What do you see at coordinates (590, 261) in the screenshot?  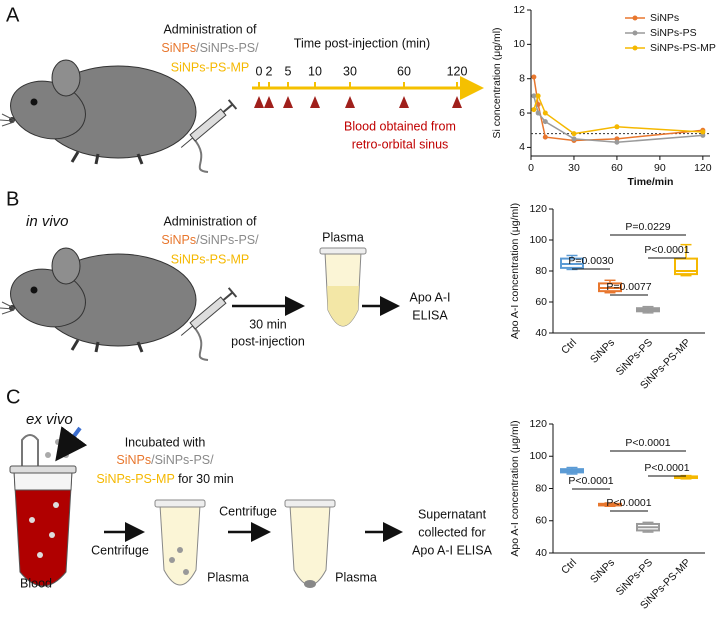 I see `significance-label: P=0.0030` at bounding box center [590, 261].